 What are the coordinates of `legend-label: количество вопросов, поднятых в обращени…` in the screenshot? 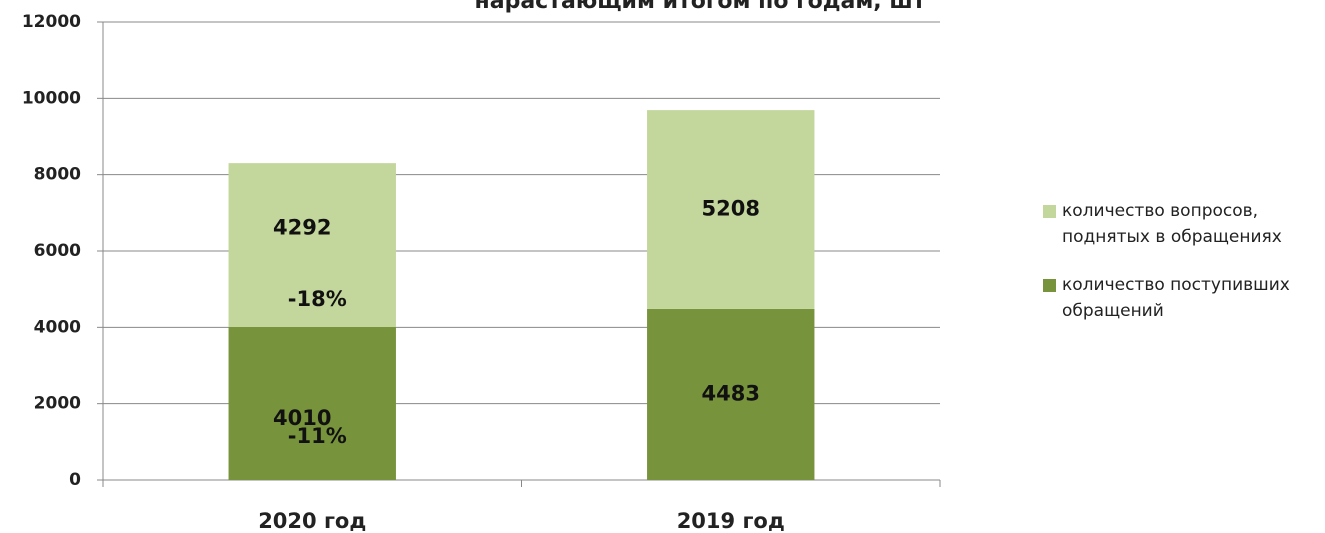 It's located at (1172, 224).